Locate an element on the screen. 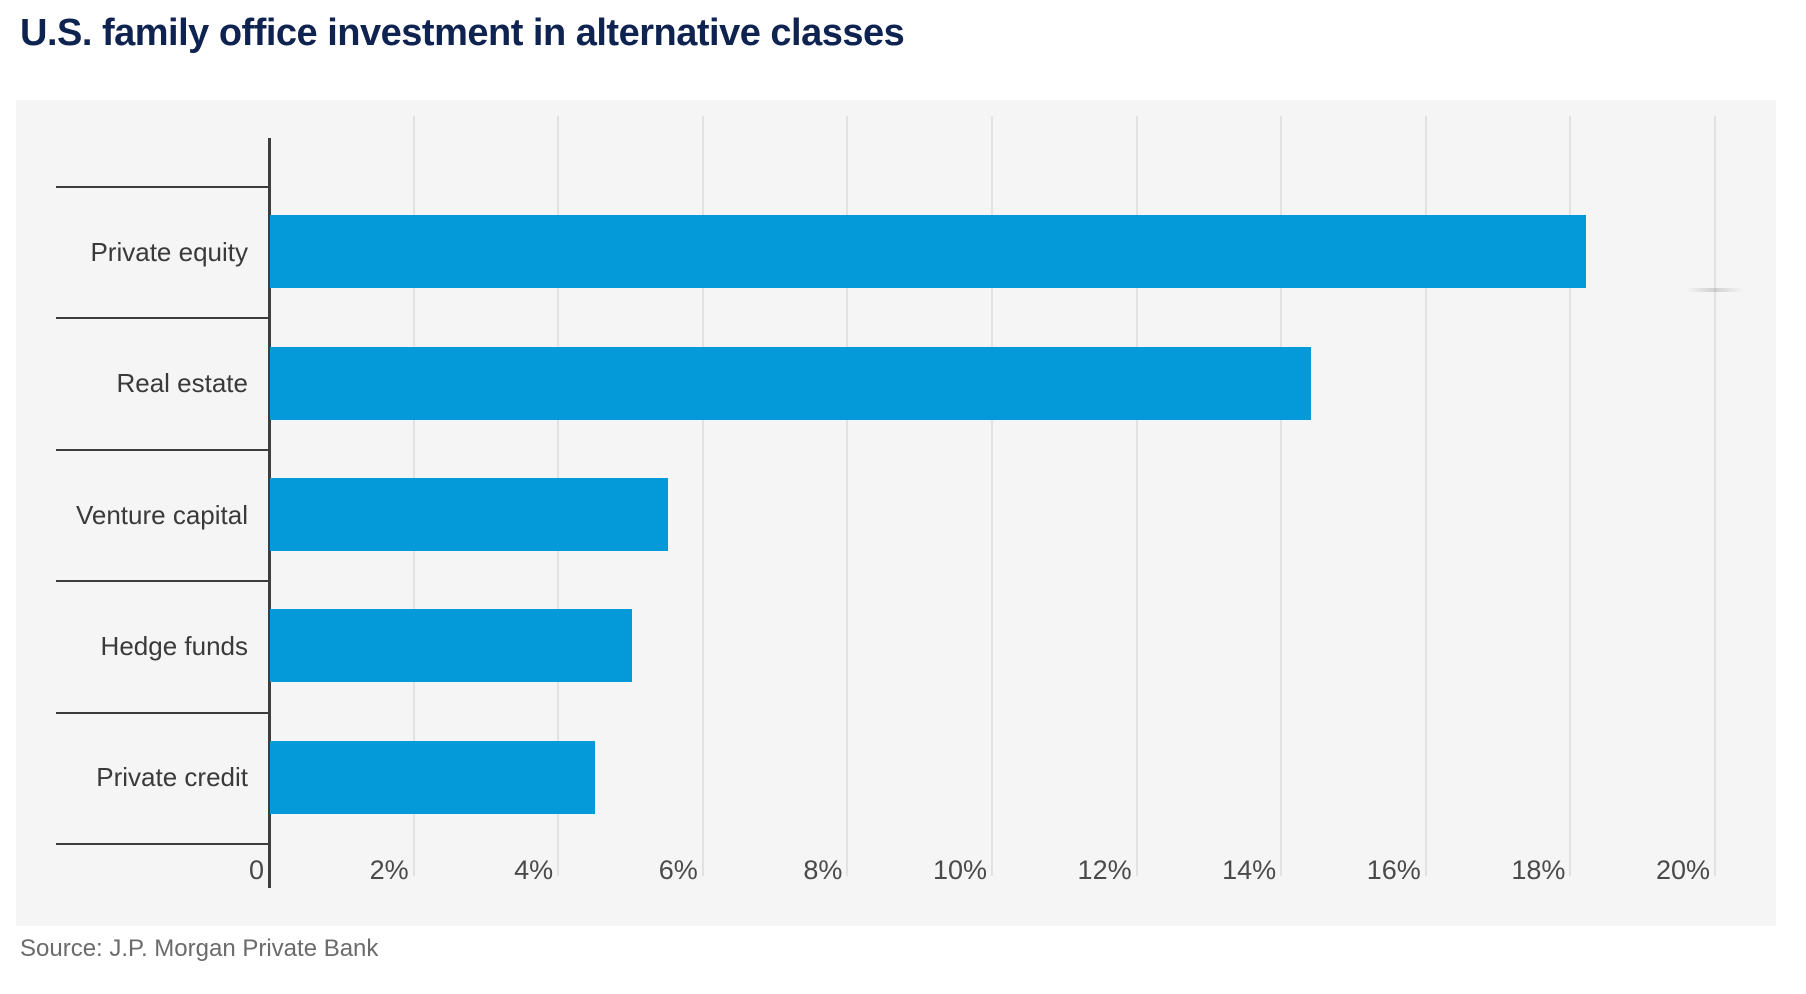 The height and width of the screenshot is (994, 1806). y-axis-line is located at coordinates (269, 513).